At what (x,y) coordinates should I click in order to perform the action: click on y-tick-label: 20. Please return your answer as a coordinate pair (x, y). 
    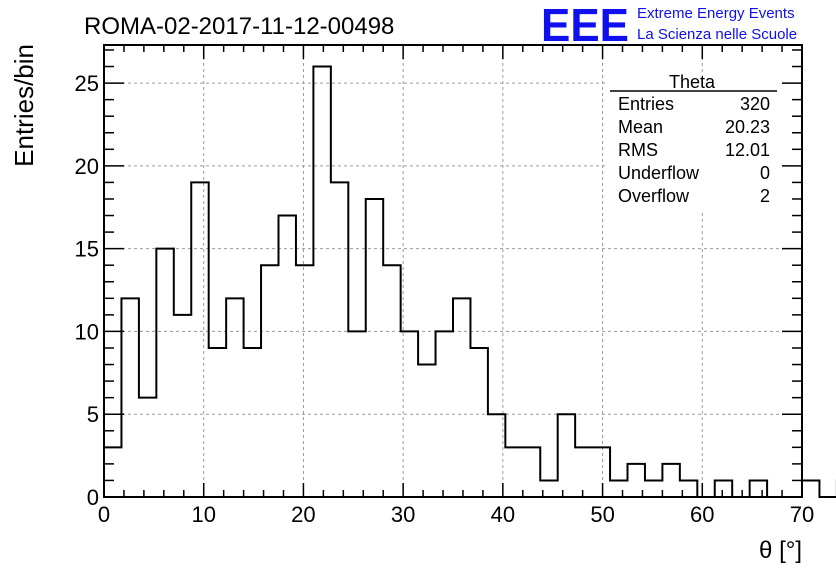
    Looking at the image, I should click on (87, 166).